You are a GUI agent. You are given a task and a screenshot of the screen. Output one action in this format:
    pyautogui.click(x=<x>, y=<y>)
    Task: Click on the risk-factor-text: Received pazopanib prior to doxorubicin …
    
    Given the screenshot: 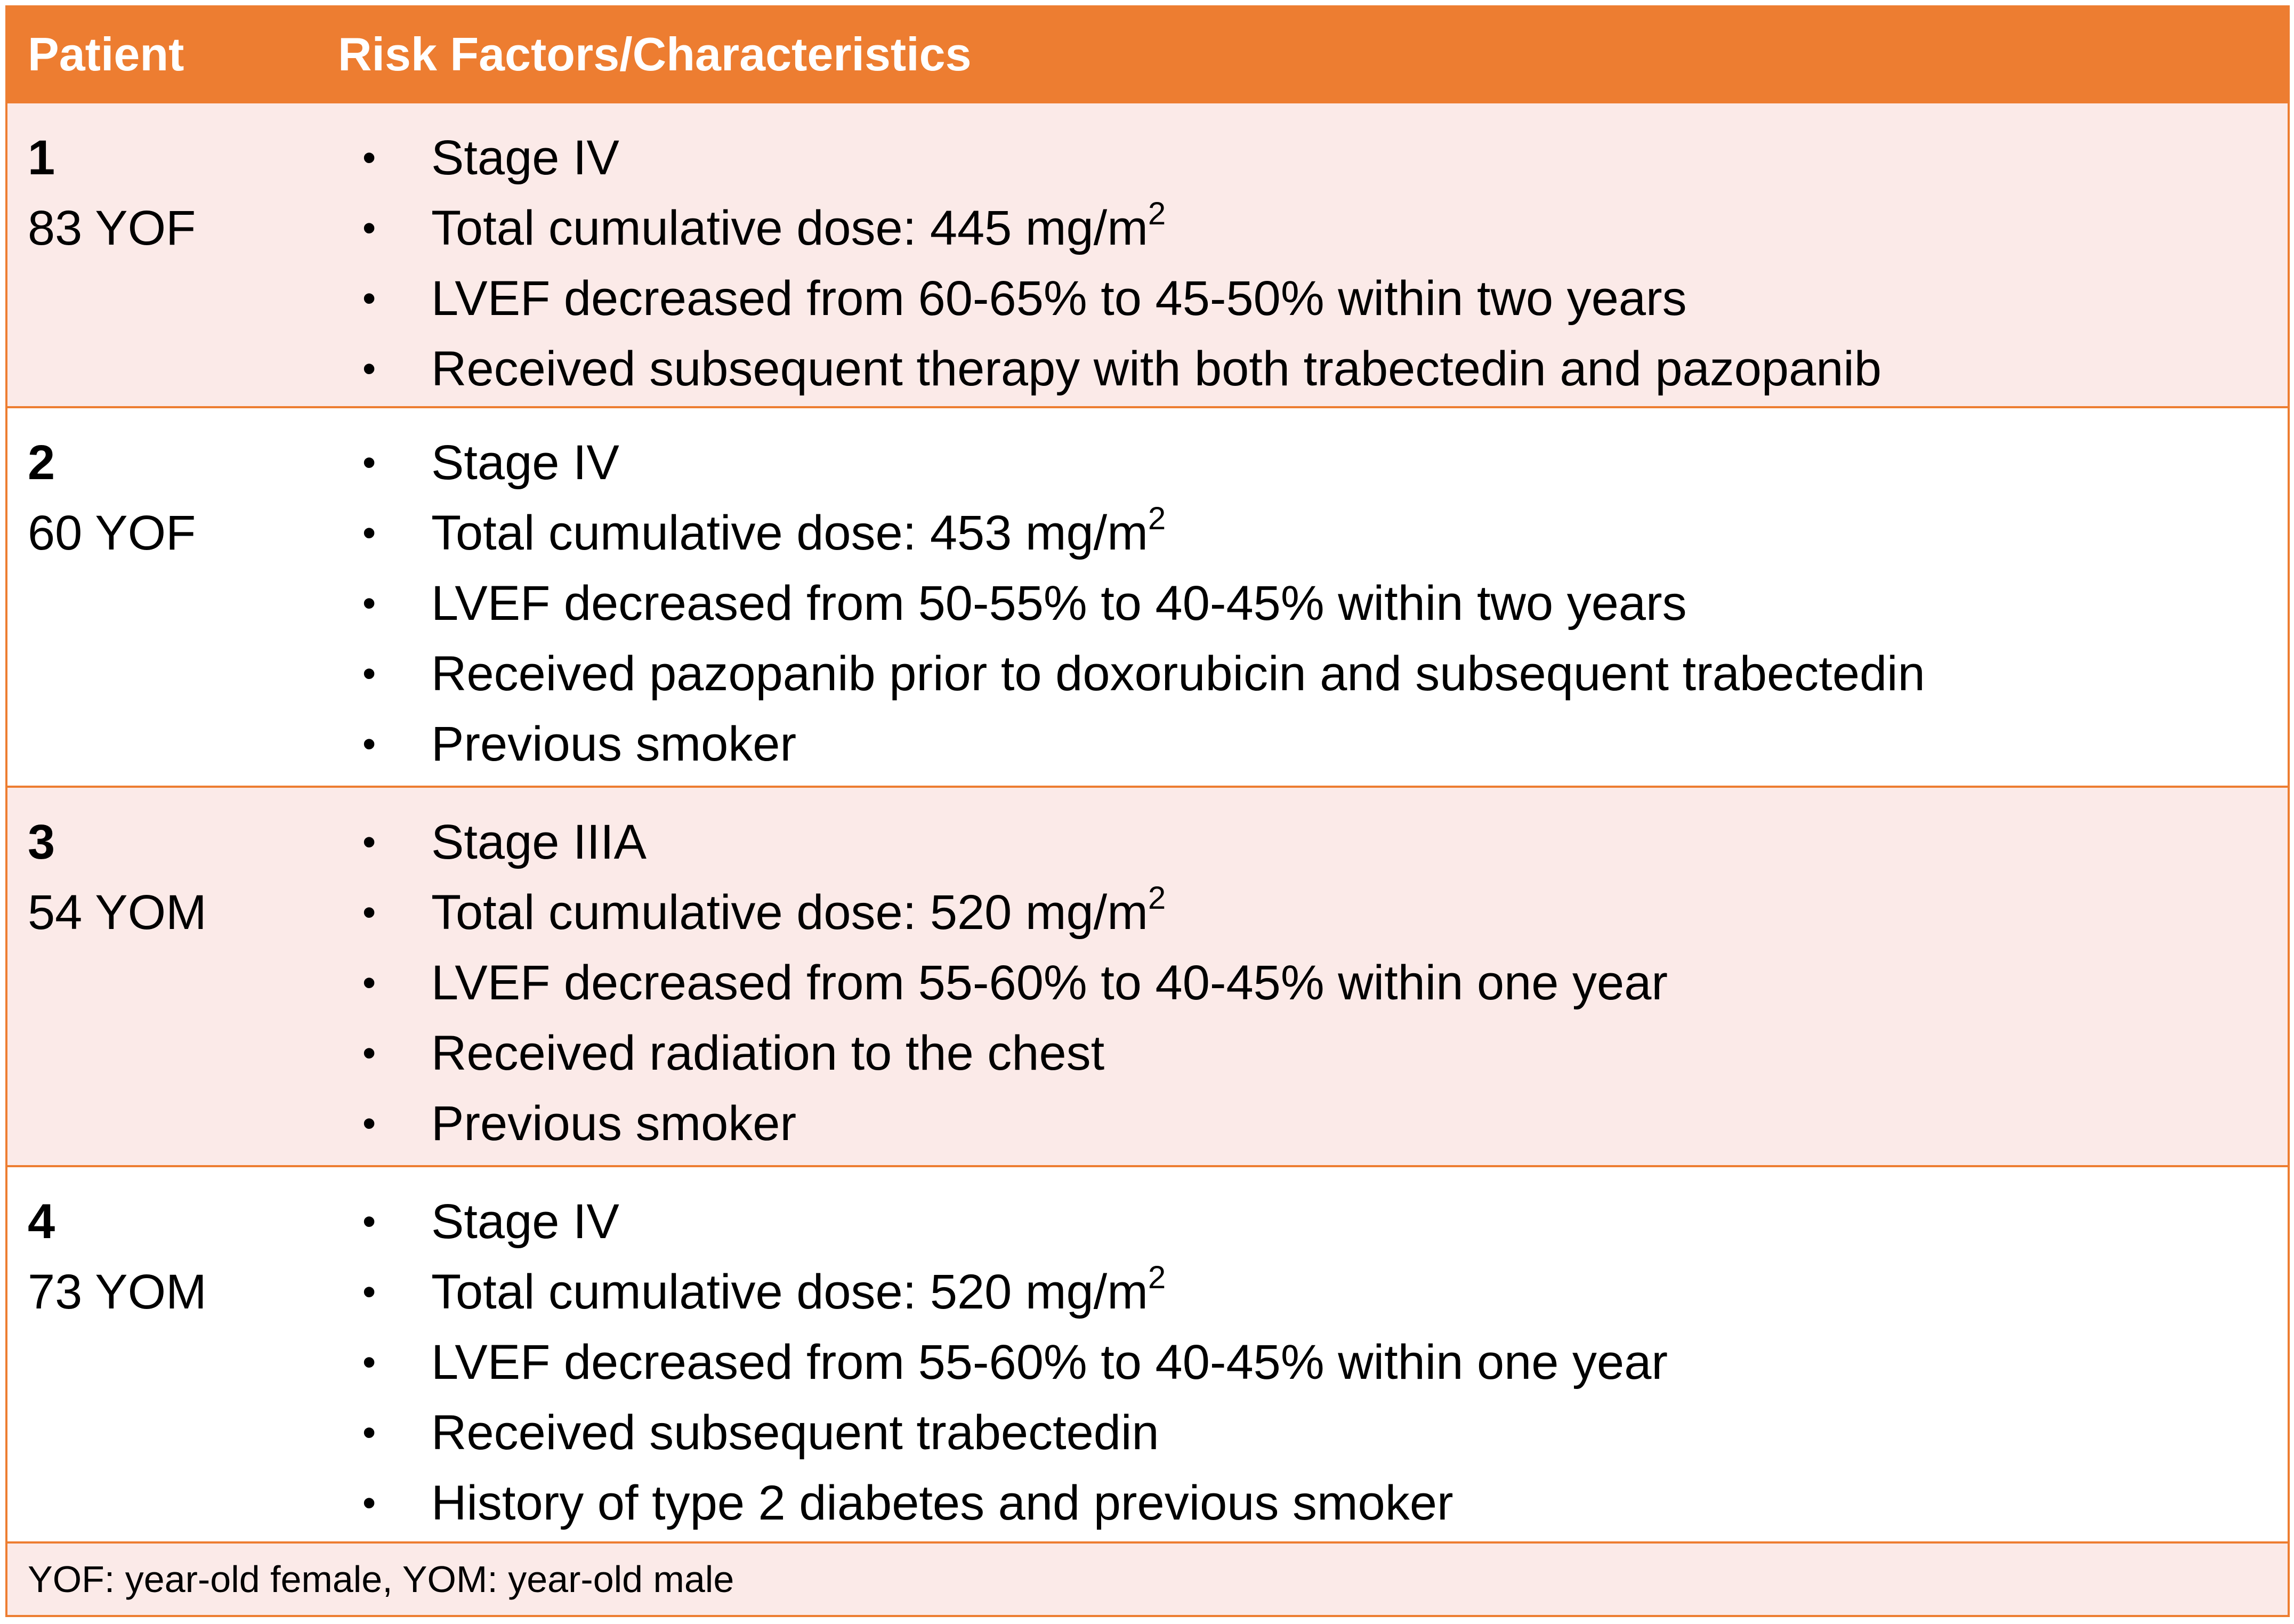 What is the action you would take?
    pyautogui.click(x=1178, y=674)
    